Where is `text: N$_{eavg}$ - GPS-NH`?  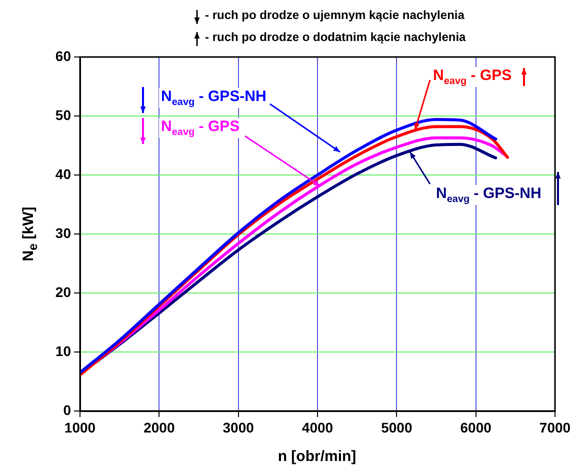 text: N$_{eavg}$ - GPS-NH is located at coordinates (489, 195).